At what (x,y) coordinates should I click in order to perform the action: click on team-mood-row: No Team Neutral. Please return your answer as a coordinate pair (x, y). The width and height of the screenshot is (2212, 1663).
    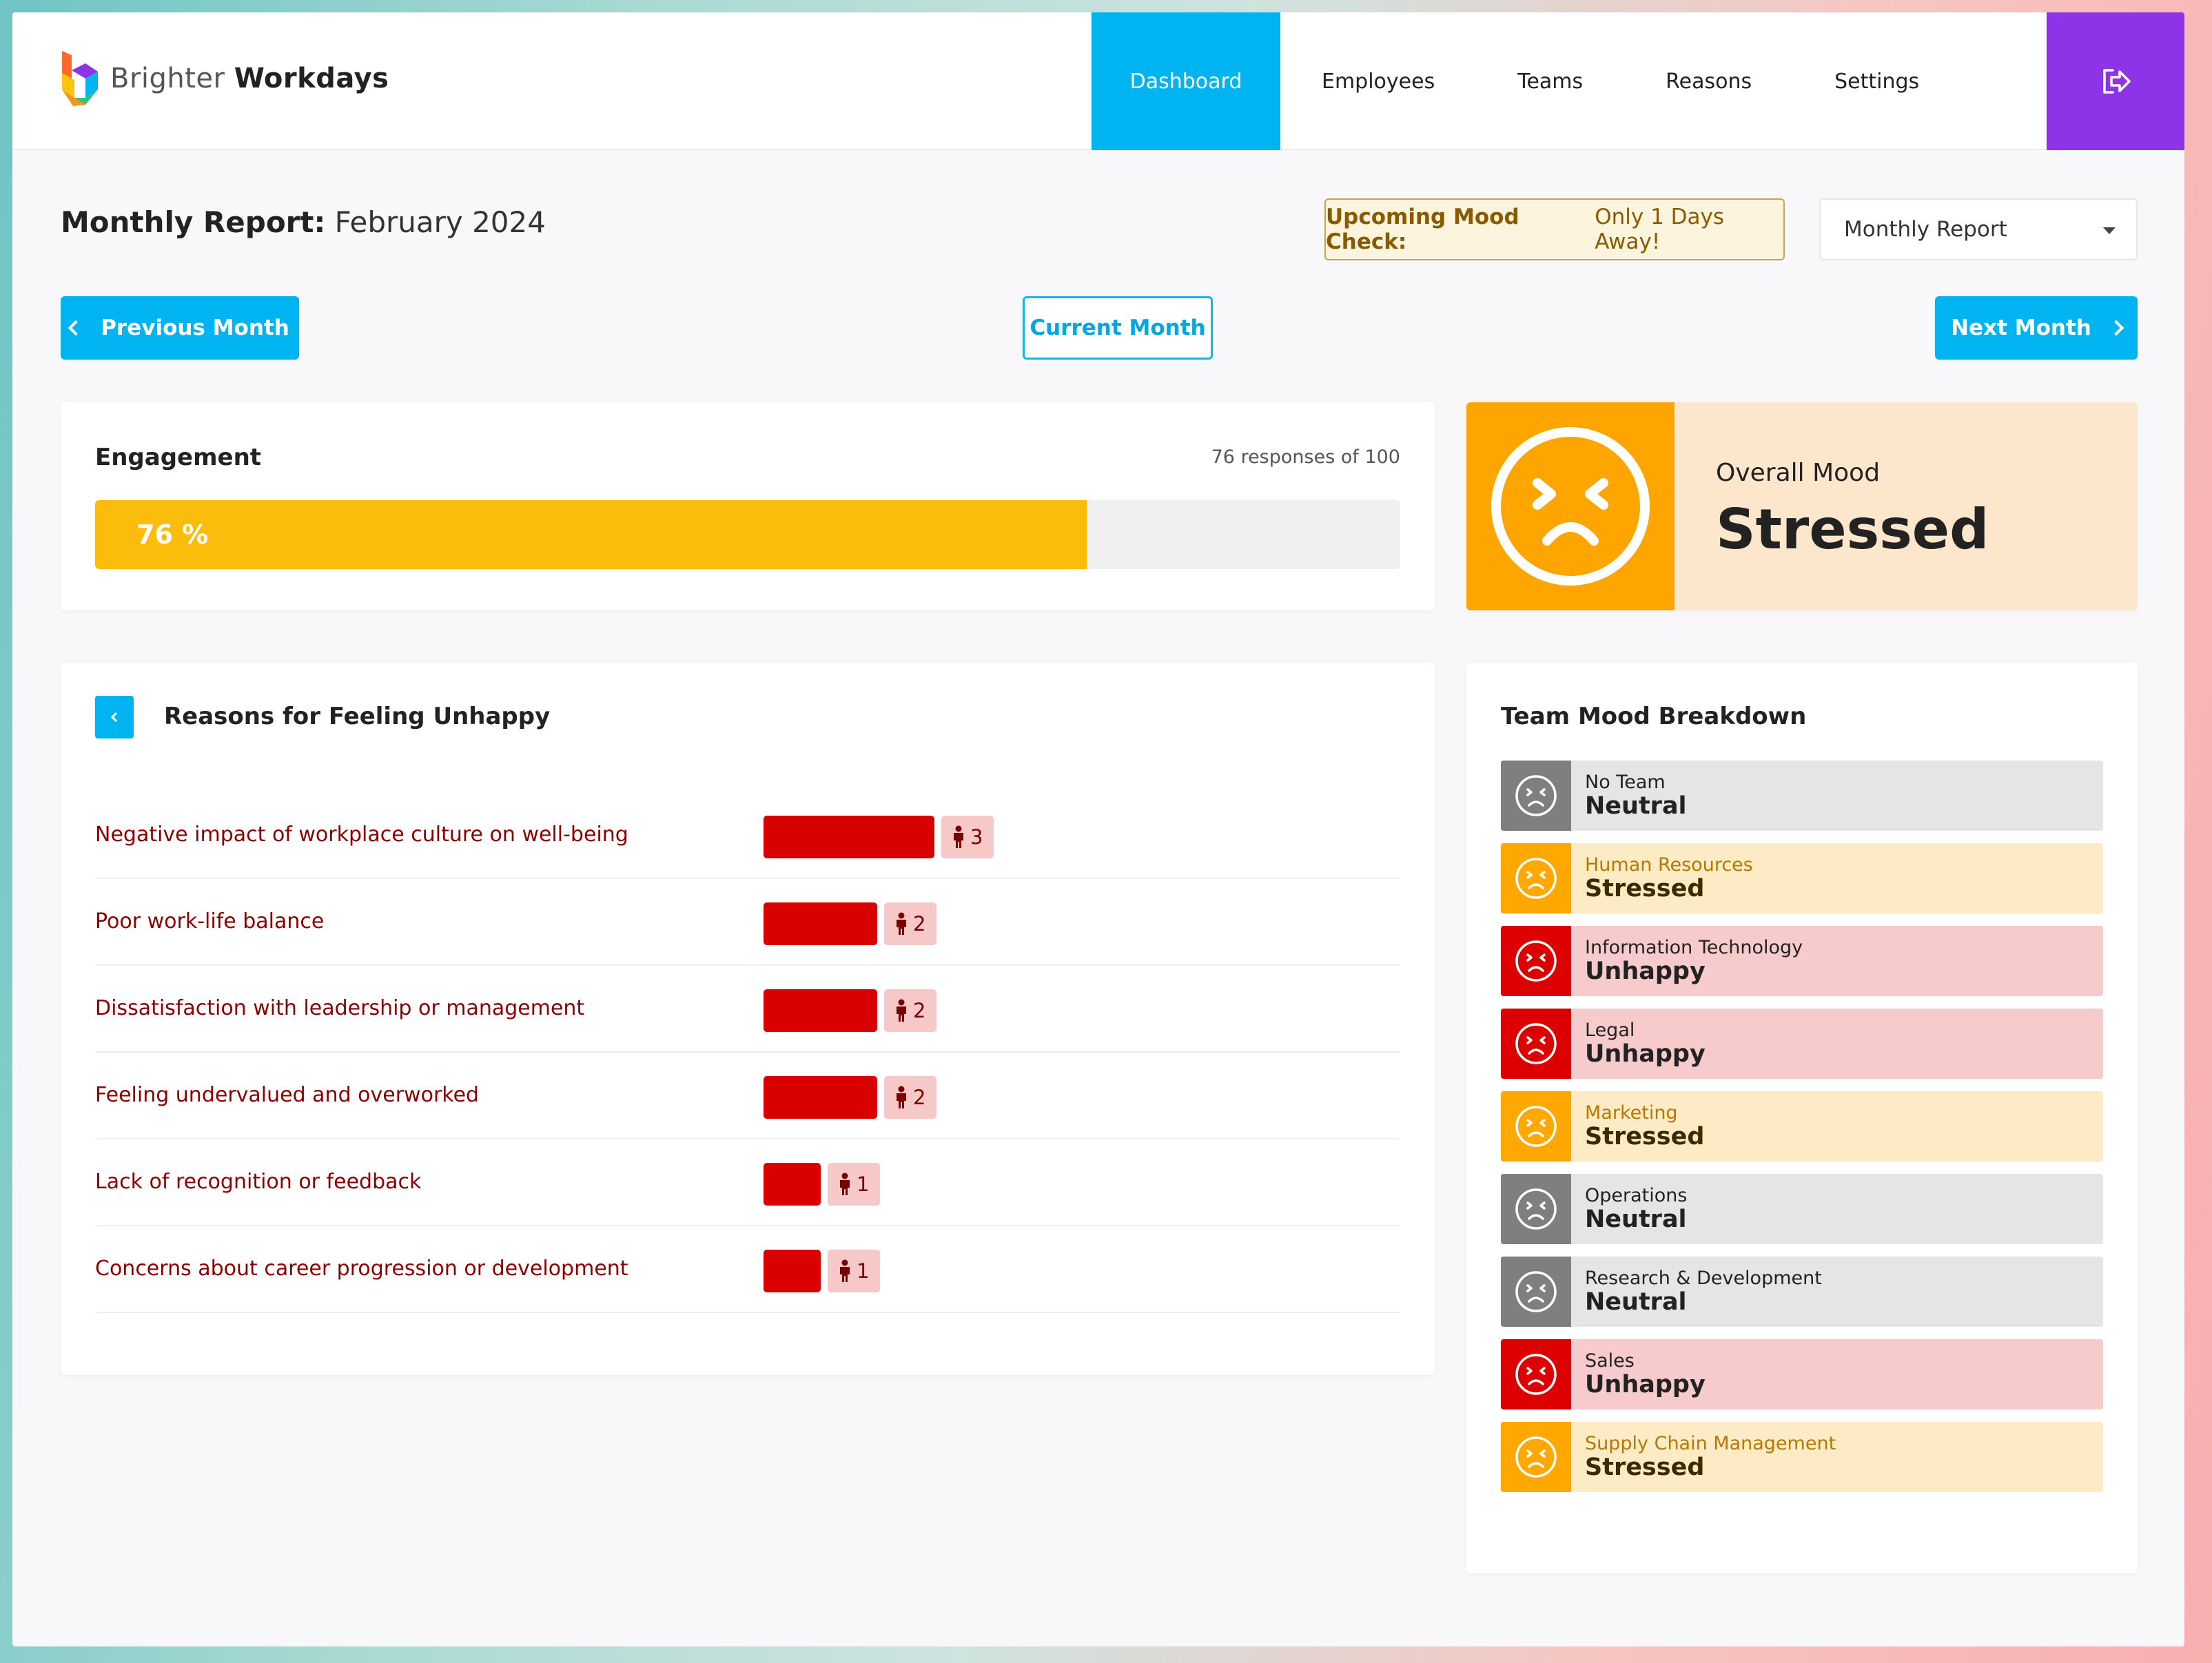
    Looking at the image, I should click on (1802, 796).